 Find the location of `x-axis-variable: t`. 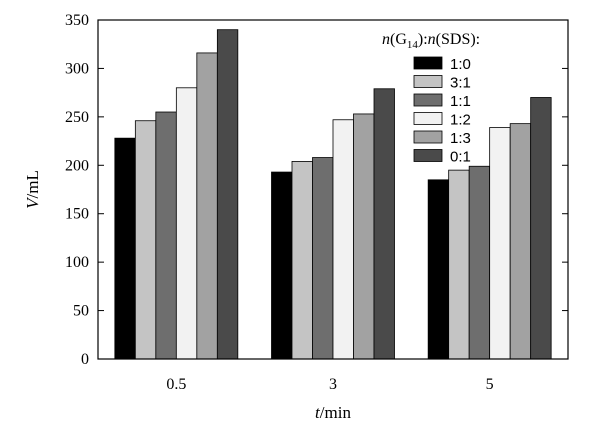

x-axis-variable: t is located at coordinates (318, 412).